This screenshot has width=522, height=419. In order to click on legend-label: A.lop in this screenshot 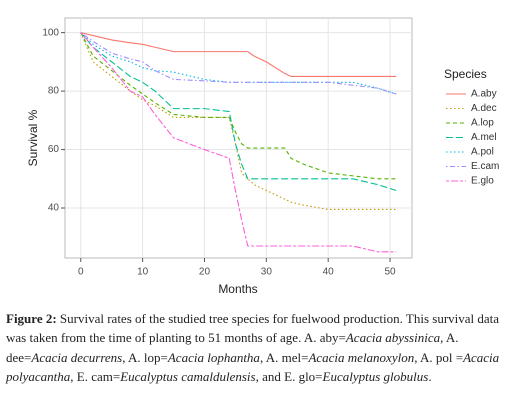, I will do `click(482, 123)`.